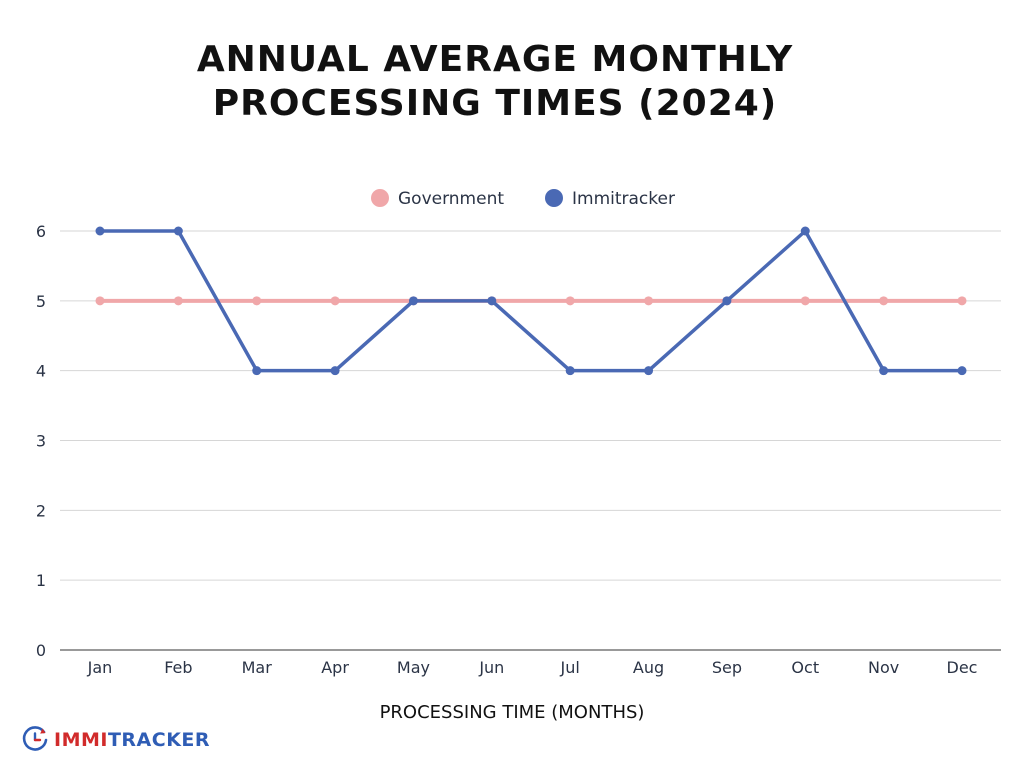 The height and width of the screenshot is (768, 1024). What do you see at coordinates (335, 667) in the screenshot?
I see `x-tick-label: Apr` at bounding box center [335, 667].